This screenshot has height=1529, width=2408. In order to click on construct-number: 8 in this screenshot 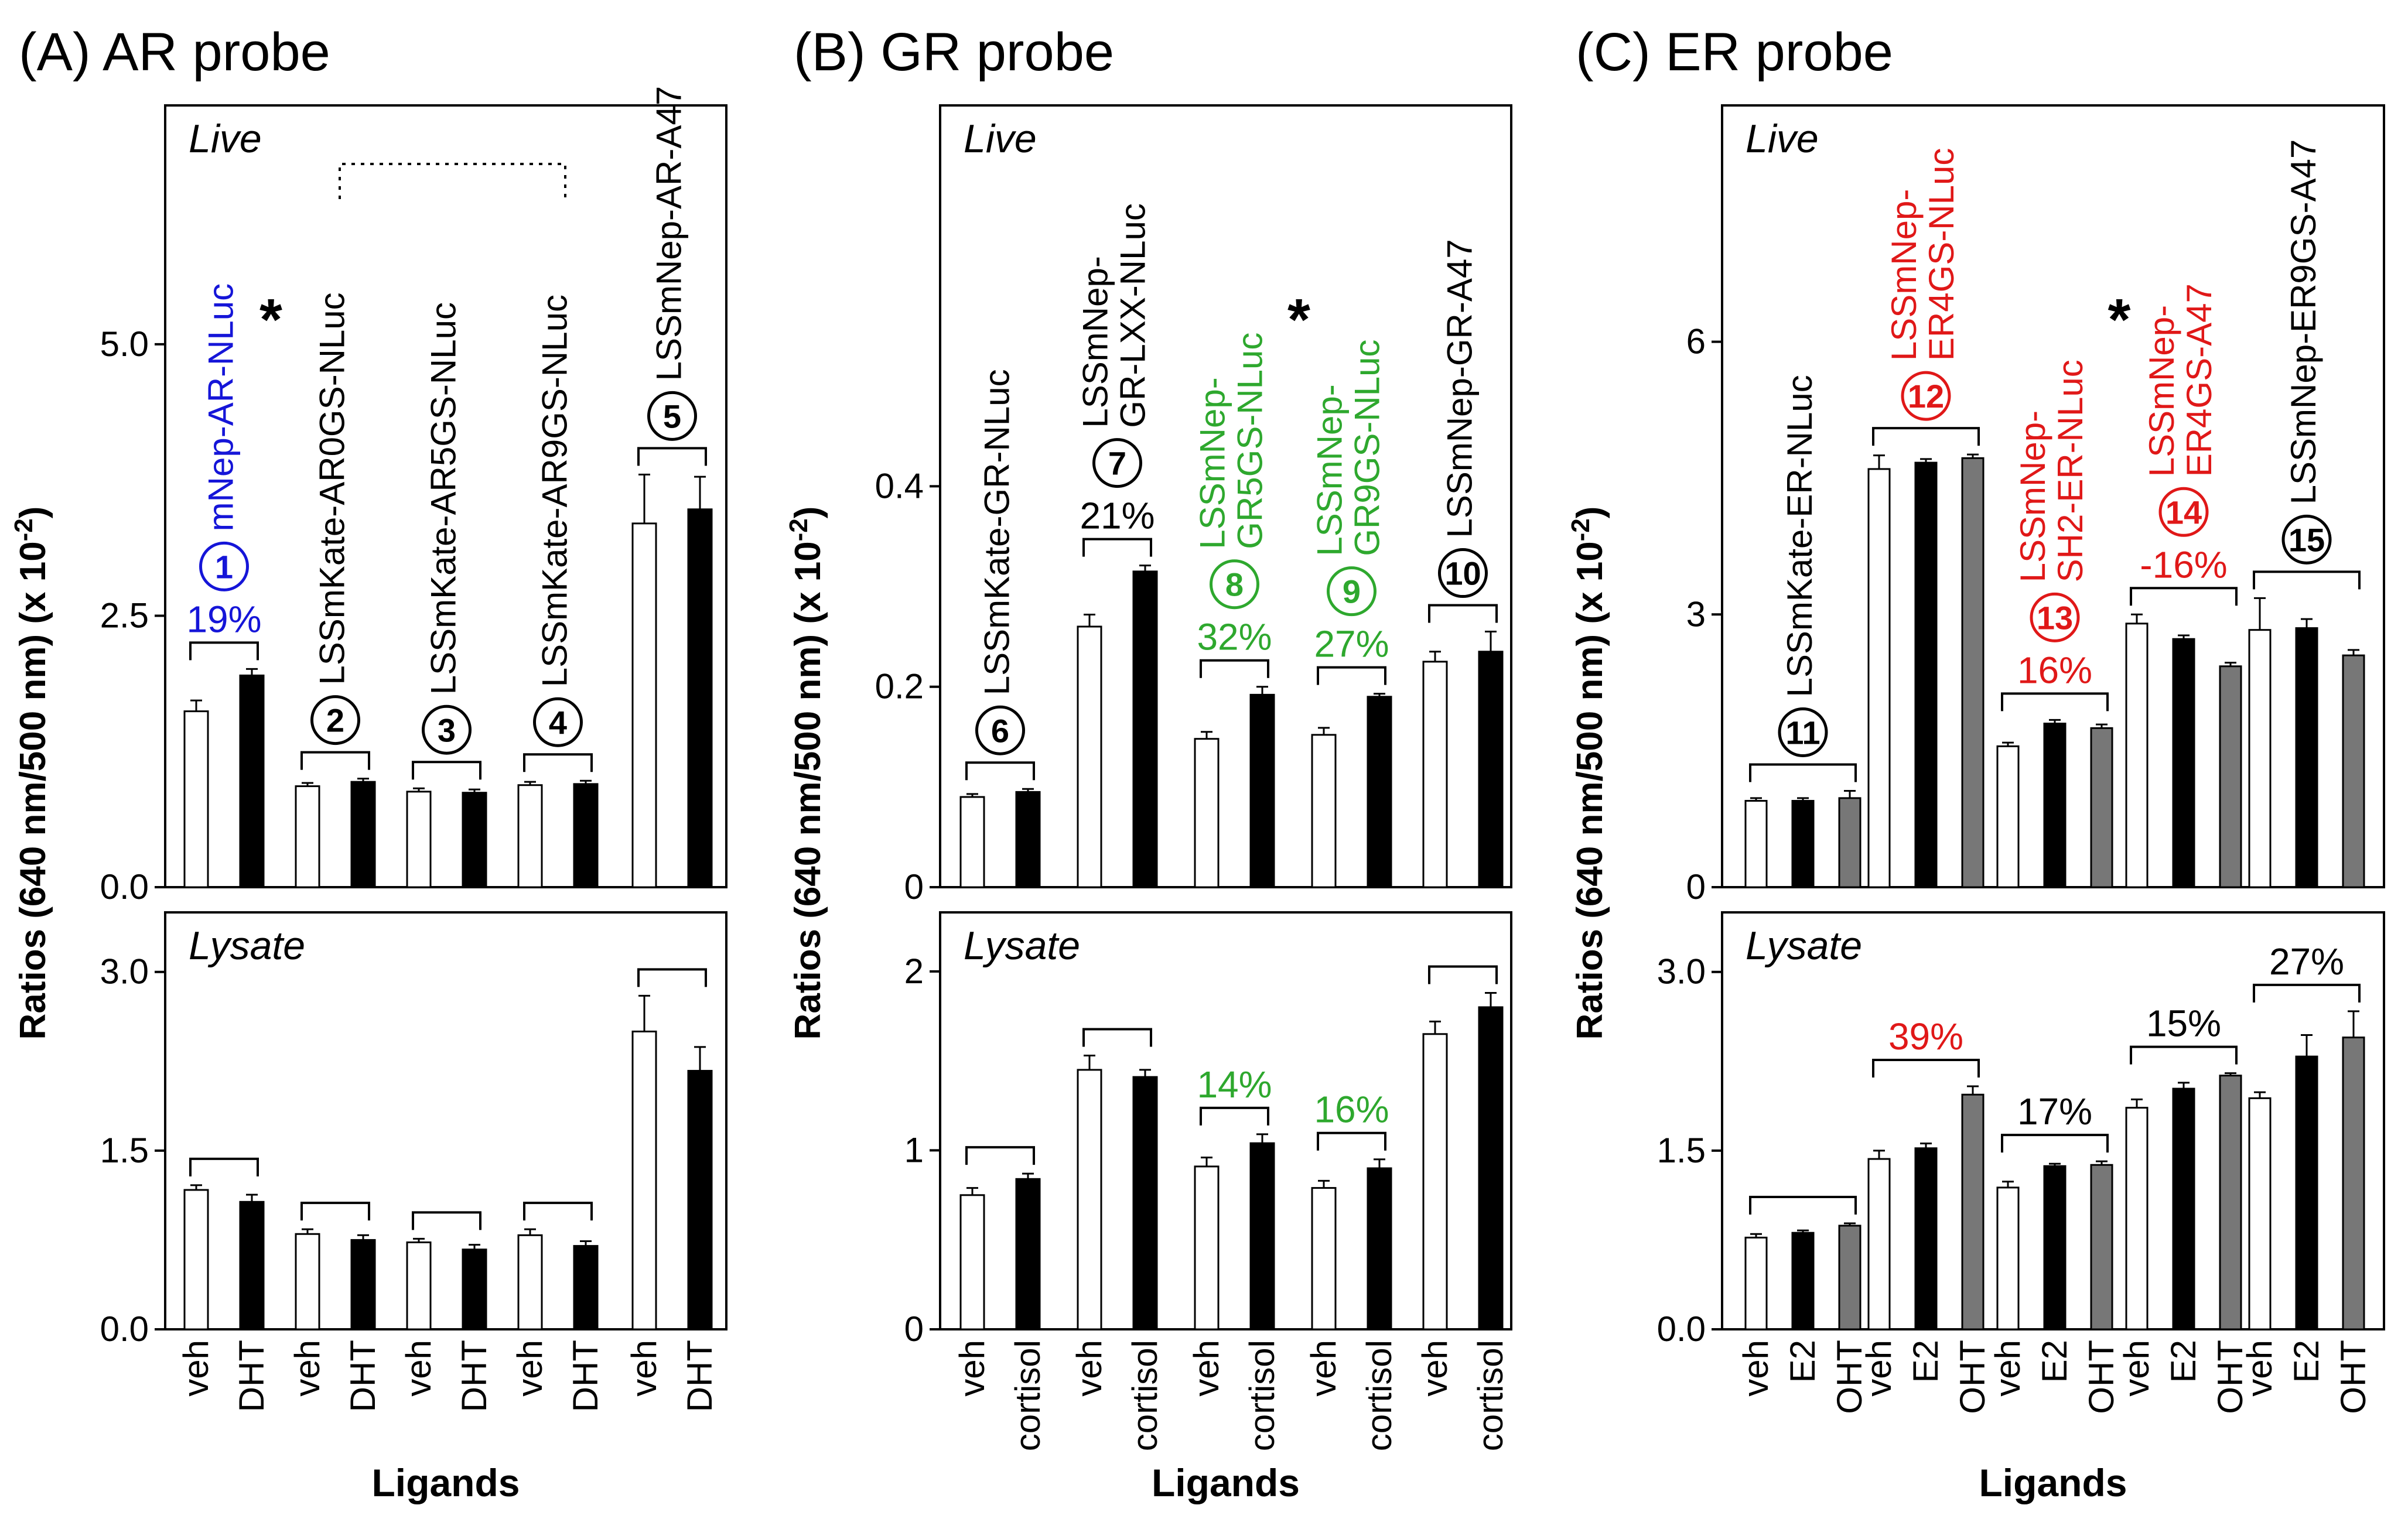, I will do `click(1234, 584)`.